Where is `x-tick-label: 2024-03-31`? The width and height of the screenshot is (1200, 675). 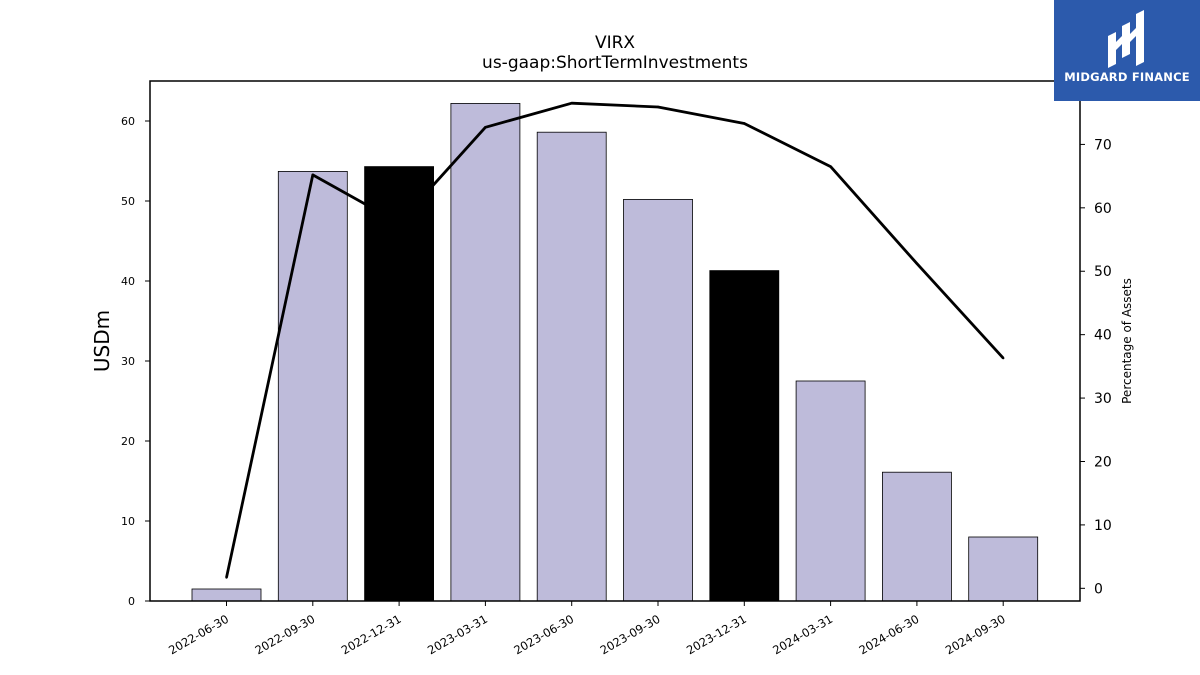 x-tick-label: 2024-03-31 is located at coordinates (802, 635).